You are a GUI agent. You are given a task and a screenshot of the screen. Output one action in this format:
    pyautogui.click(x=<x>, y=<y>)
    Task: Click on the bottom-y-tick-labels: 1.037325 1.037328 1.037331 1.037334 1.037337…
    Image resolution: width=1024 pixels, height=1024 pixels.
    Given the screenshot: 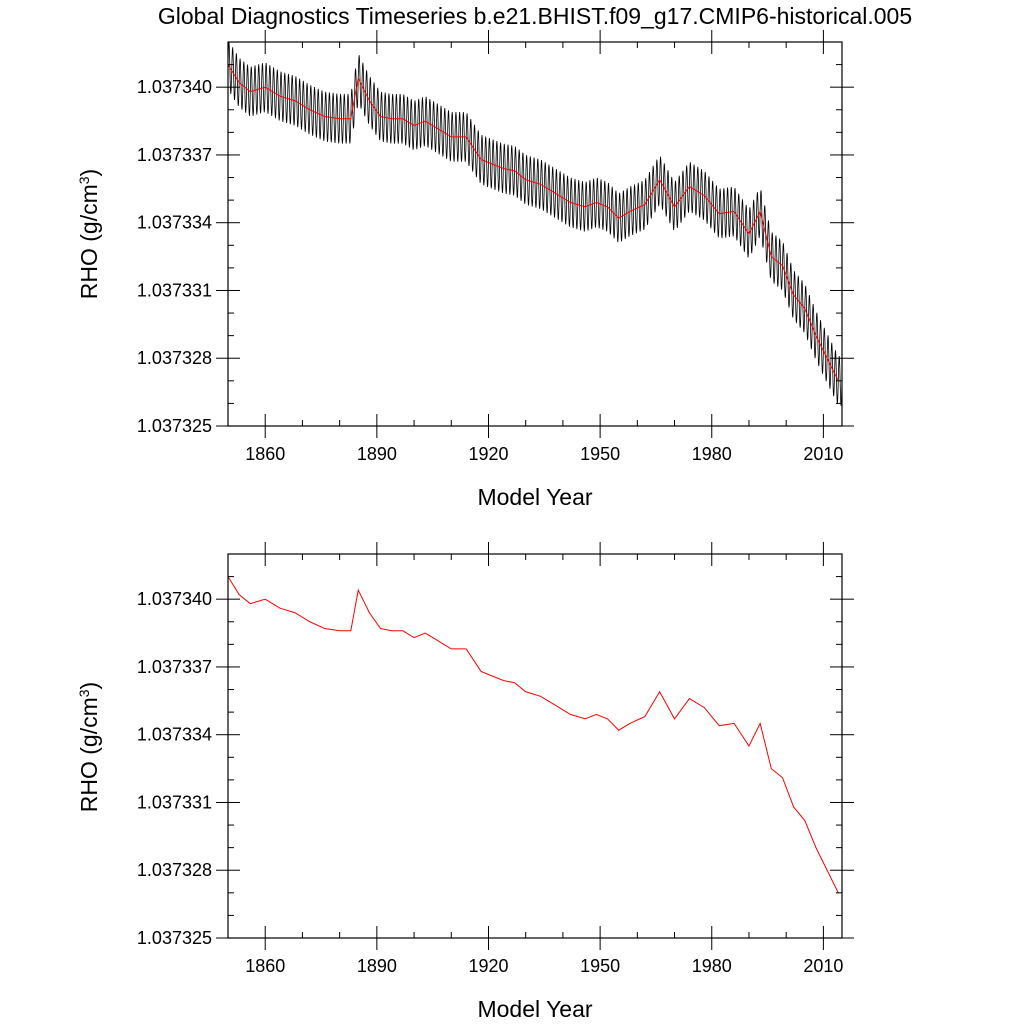 What is the action you would take?
    pyautogui.click(x=174, y=768)
    